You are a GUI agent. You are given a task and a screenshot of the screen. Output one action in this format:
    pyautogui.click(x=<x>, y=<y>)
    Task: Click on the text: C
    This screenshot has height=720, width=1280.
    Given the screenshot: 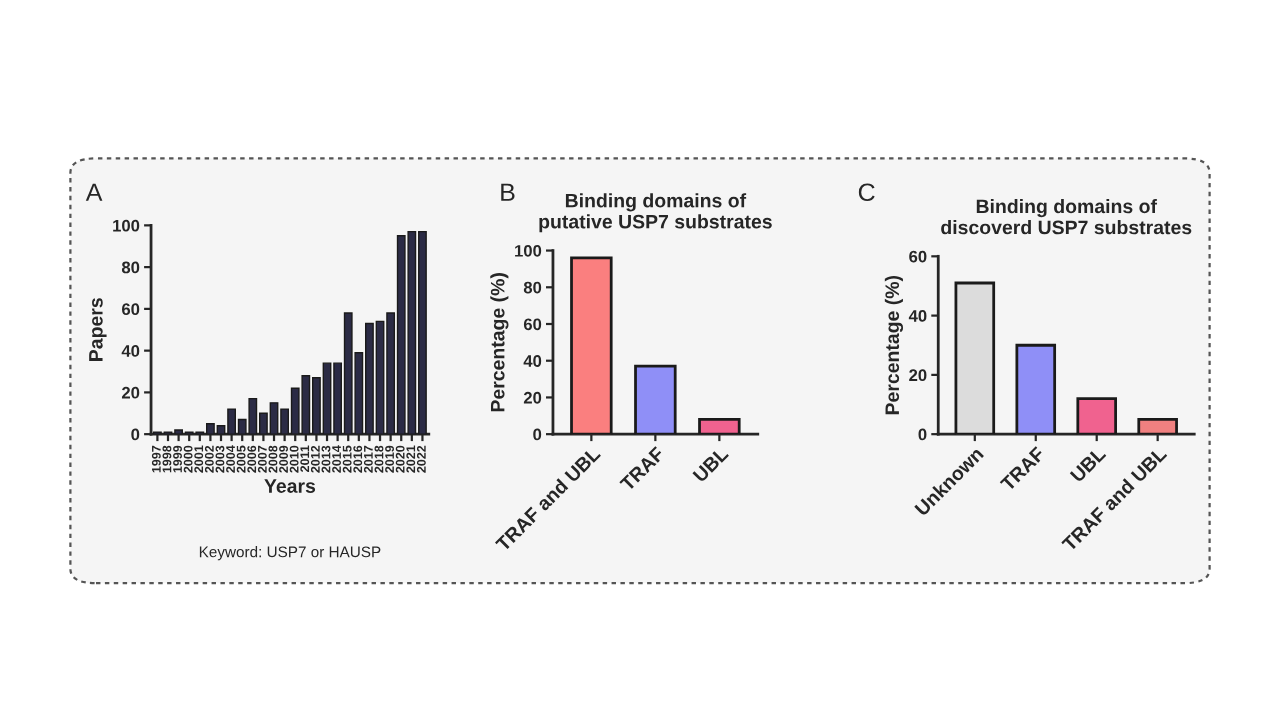 What is the action you would take?
    pyautogui.click(x=866, y=192)
    